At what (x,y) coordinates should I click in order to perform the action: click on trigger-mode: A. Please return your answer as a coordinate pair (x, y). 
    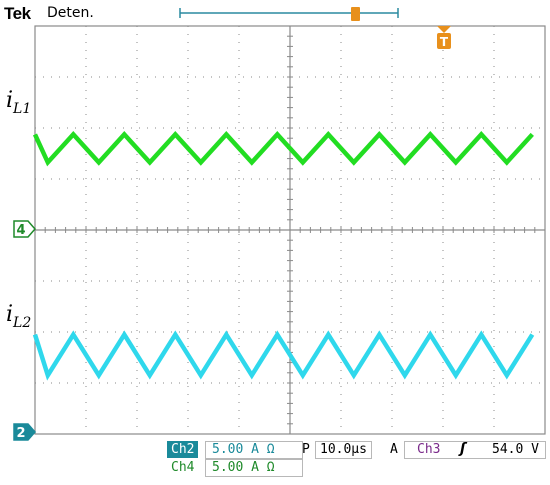
    Looking at the image, I should click on (394, 449).